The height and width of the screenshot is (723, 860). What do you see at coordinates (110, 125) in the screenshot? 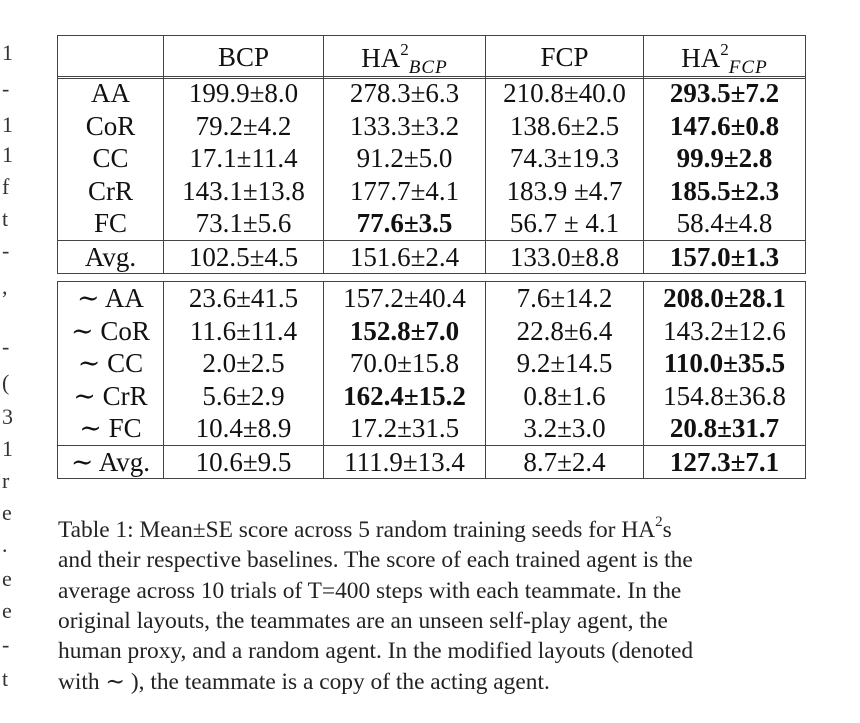
I see `row-label: CoR` at bounding box center [110, 125].